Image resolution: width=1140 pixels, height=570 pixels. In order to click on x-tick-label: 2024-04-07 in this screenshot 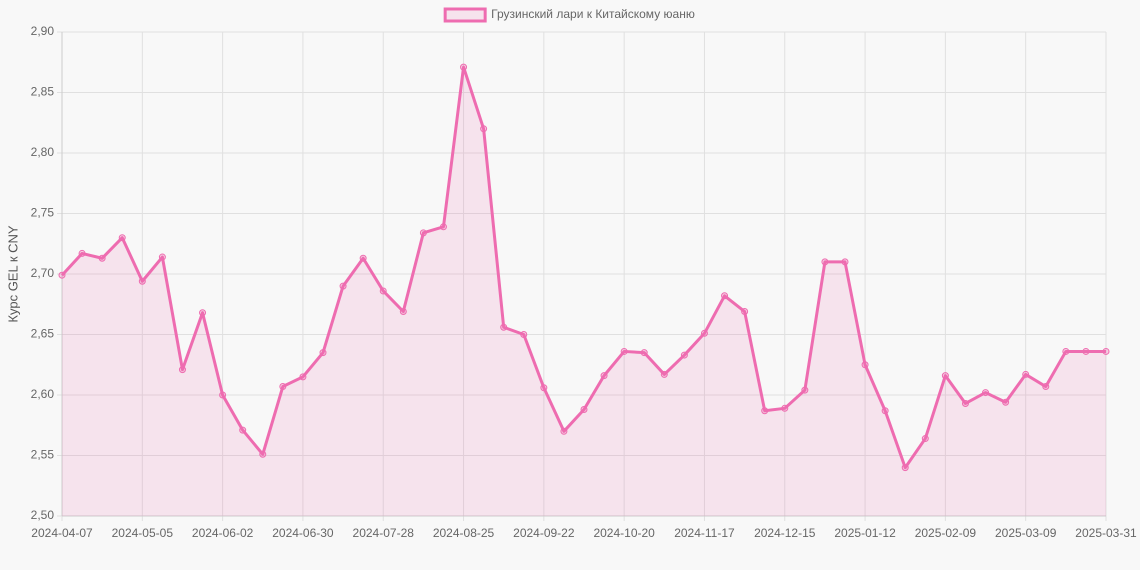, I will do `click(62, 533)`.